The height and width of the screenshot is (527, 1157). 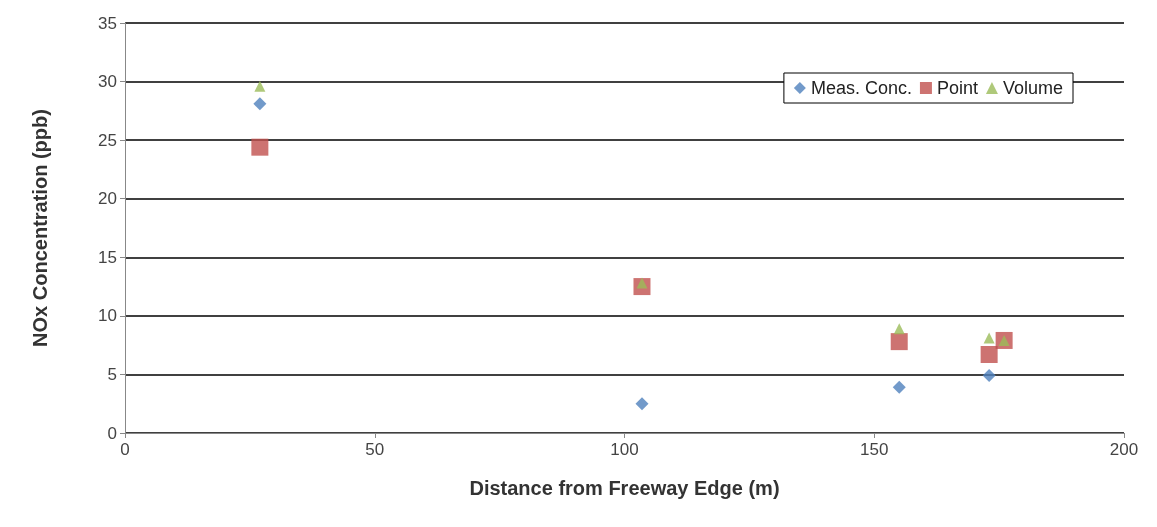 I want to click on x-axis-title: Distance from Freeway Edge (m), so click(x=624, y=488).